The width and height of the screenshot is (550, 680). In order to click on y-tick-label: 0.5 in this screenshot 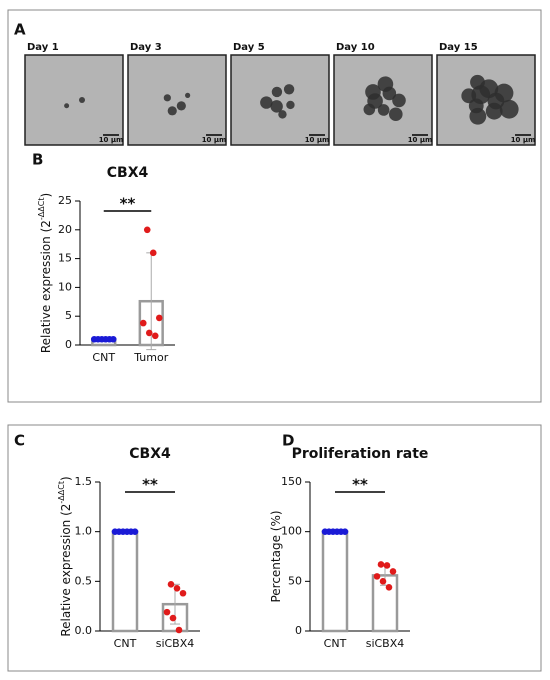, I will do `click(84, 580)`.